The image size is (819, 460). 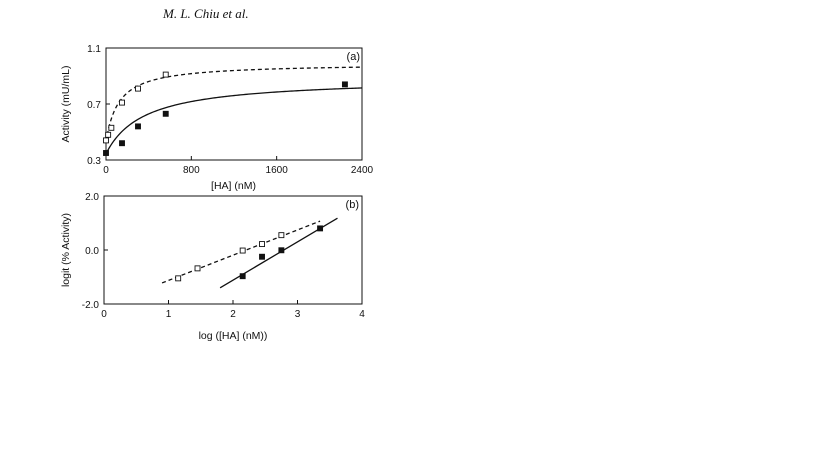 I want to click on chart-b-xlabel: log ([HA] (nM)), so click(x=233, y=336).